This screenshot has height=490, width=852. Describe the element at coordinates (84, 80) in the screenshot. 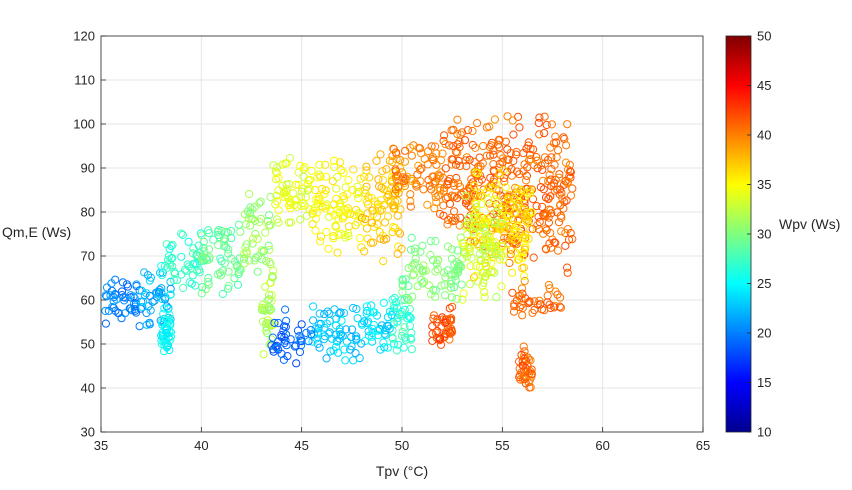

I see `y-tick-label: 110` at that location.